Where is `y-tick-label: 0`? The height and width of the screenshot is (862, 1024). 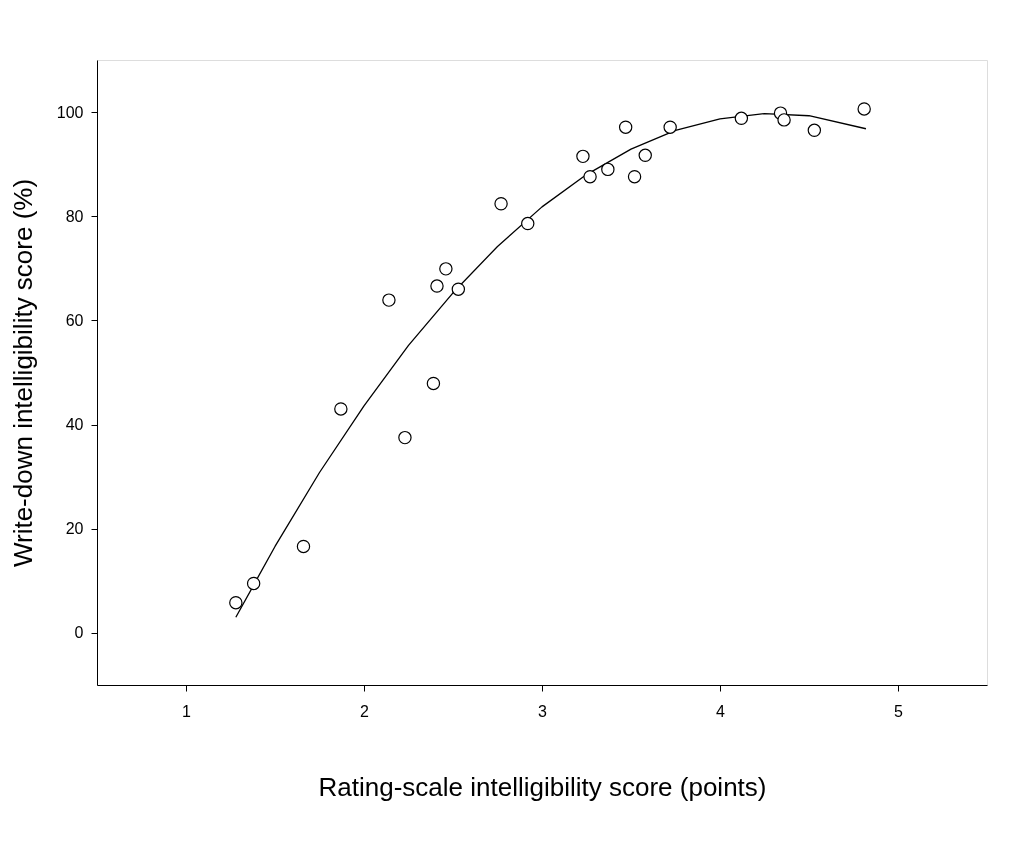
y-tick-label: 0 is located at coordinates (79, 633).